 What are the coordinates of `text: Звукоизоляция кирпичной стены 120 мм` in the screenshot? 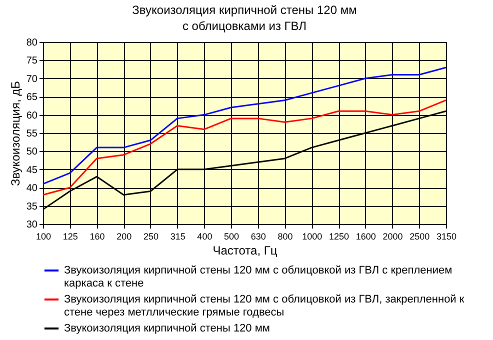 It's located at (244, 10).